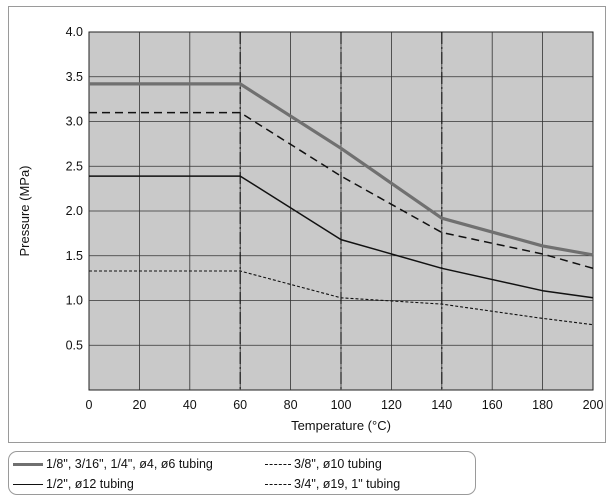 The width and height of the screenshot is (610, 495). Describe the element at coordinates (74, 211) in the screenshot. I see `y-tick-label: 2.0` at that location.